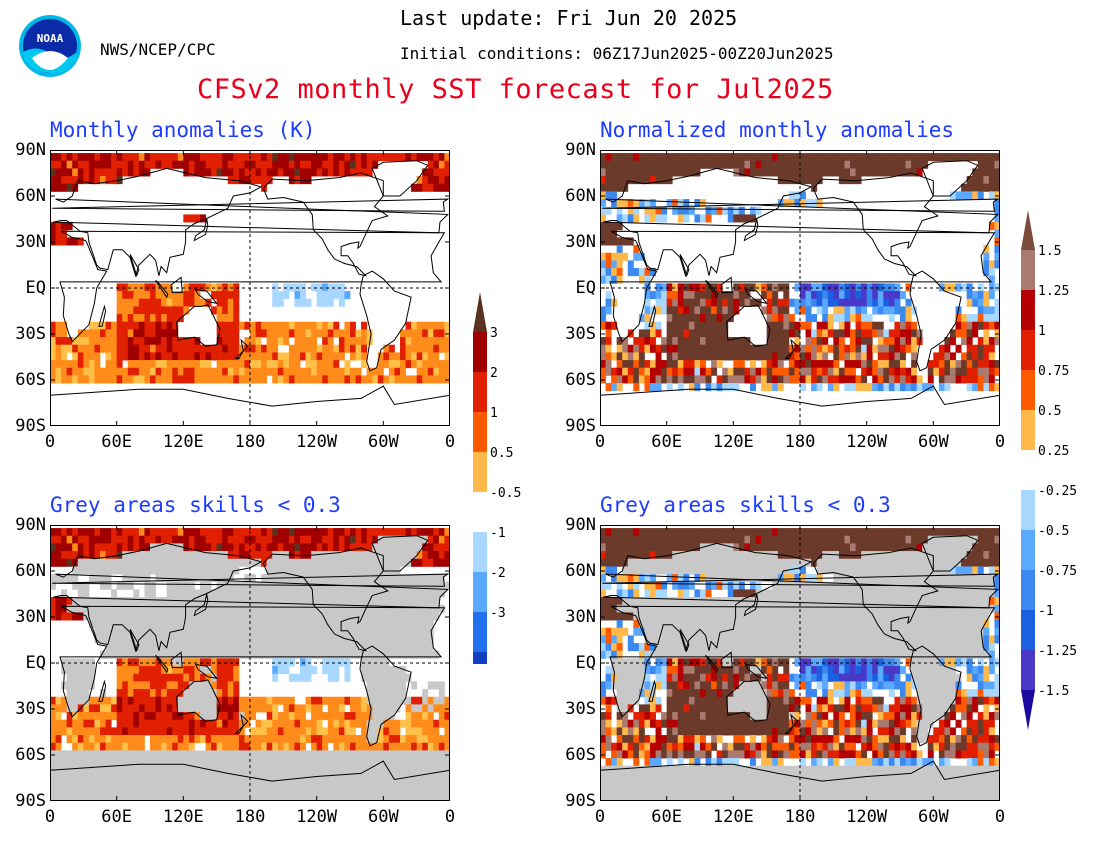  I want to click on noaa-logo: NOAA, so click(50, 46).